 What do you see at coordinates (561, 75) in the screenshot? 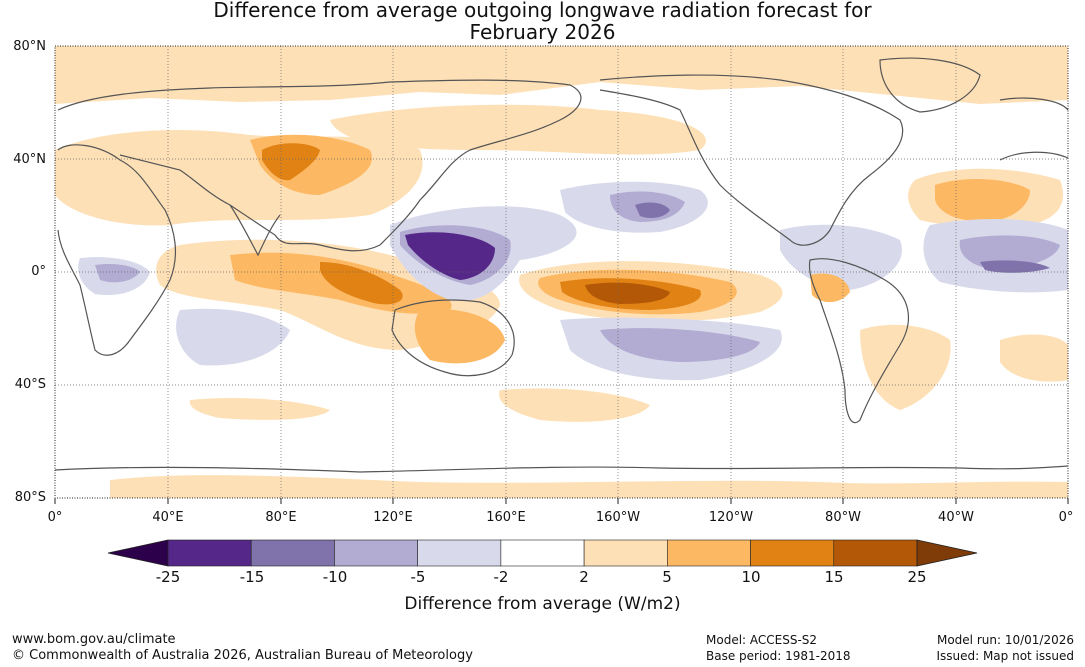
I see `anomaly-north-band` at bounding box center [561, 75].